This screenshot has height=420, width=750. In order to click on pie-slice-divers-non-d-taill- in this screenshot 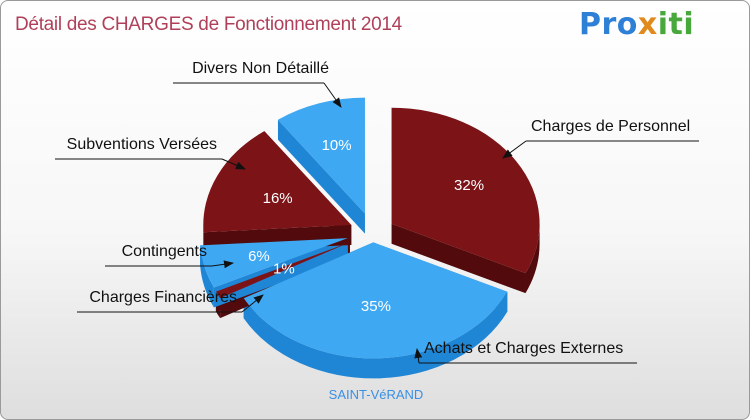, I will do `click(321, 155)`.